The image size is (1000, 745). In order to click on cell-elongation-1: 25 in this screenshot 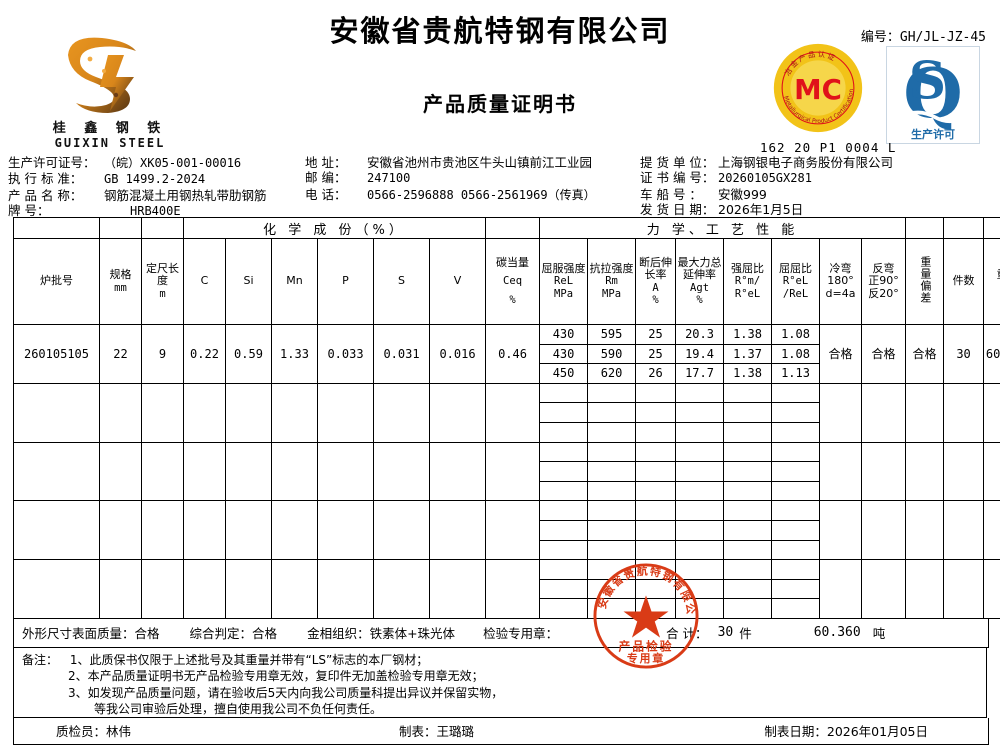, I will do `click(655, 334)`.